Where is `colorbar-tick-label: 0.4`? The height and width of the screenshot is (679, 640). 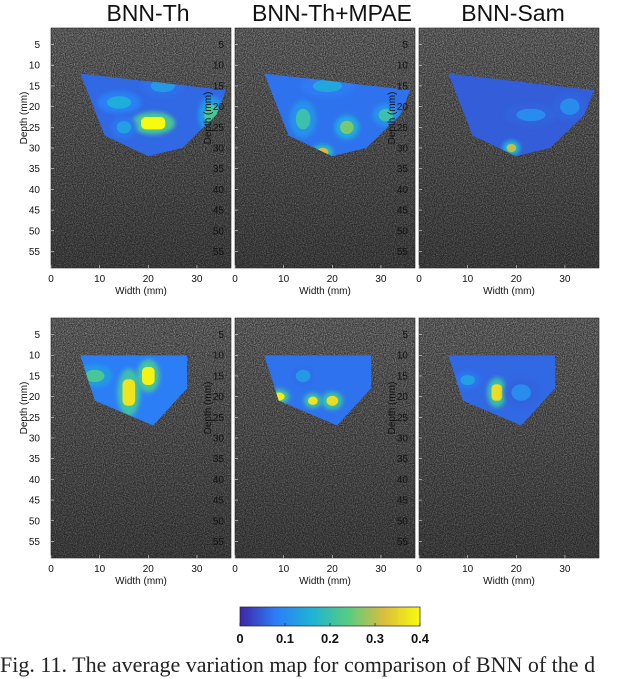 colorbar-tick-label: 0.4 is located at coordinates (420, 638).